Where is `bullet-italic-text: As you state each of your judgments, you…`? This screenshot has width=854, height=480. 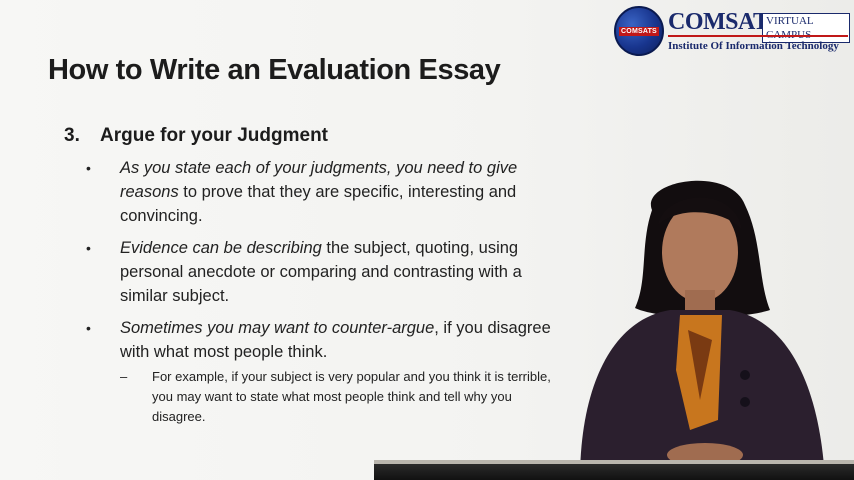 bullet-italic-text: As you state each of your judgments, you… is located at coordinates (319, 180).